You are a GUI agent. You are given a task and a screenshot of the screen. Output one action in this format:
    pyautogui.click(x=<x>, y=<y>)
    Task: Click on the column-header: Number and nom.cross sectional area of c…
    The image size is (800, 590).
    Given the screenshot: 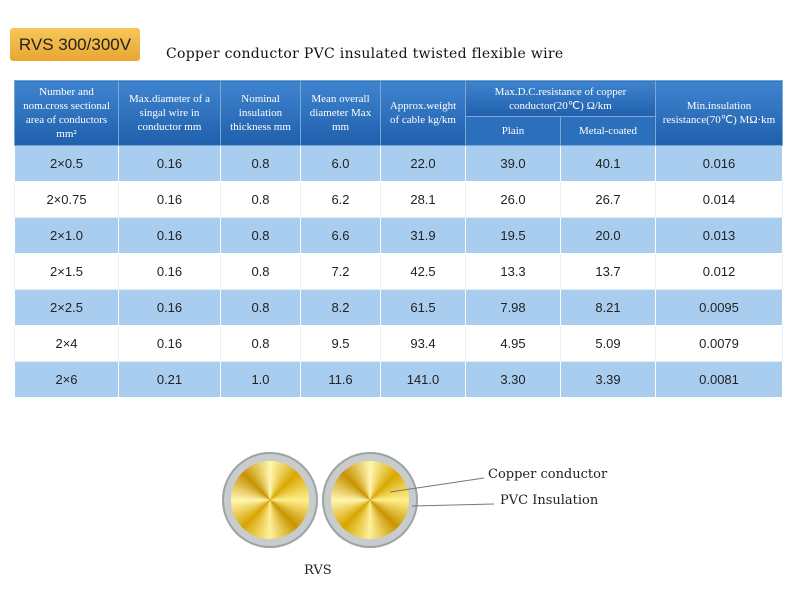 What is the action you would take?
    pyautogui.click(x=66, y=113)
    